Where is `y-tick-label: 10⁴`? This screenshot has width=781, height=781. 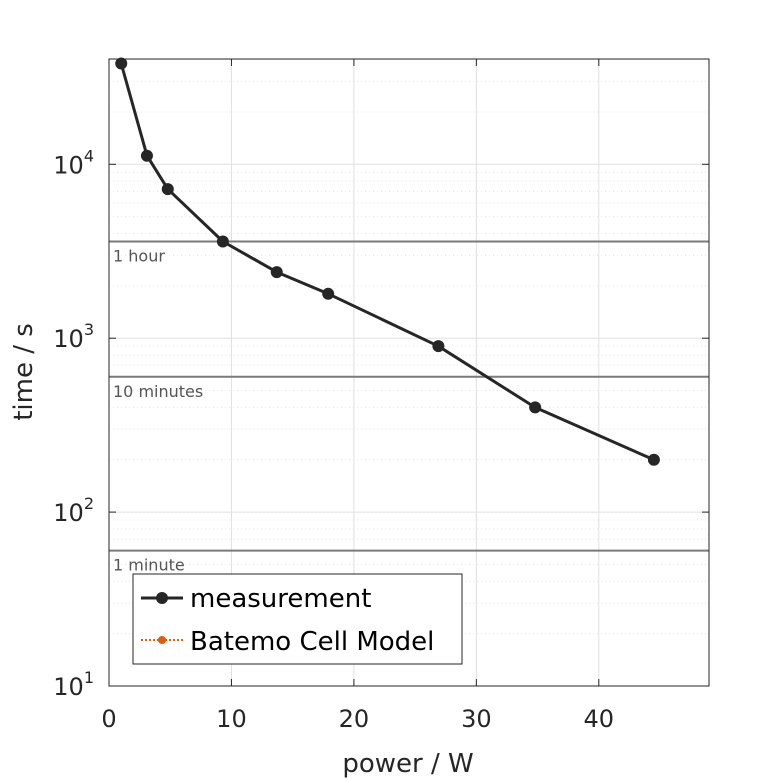
y-tick-label: 10⁴ is located at coordinates (73, 162).